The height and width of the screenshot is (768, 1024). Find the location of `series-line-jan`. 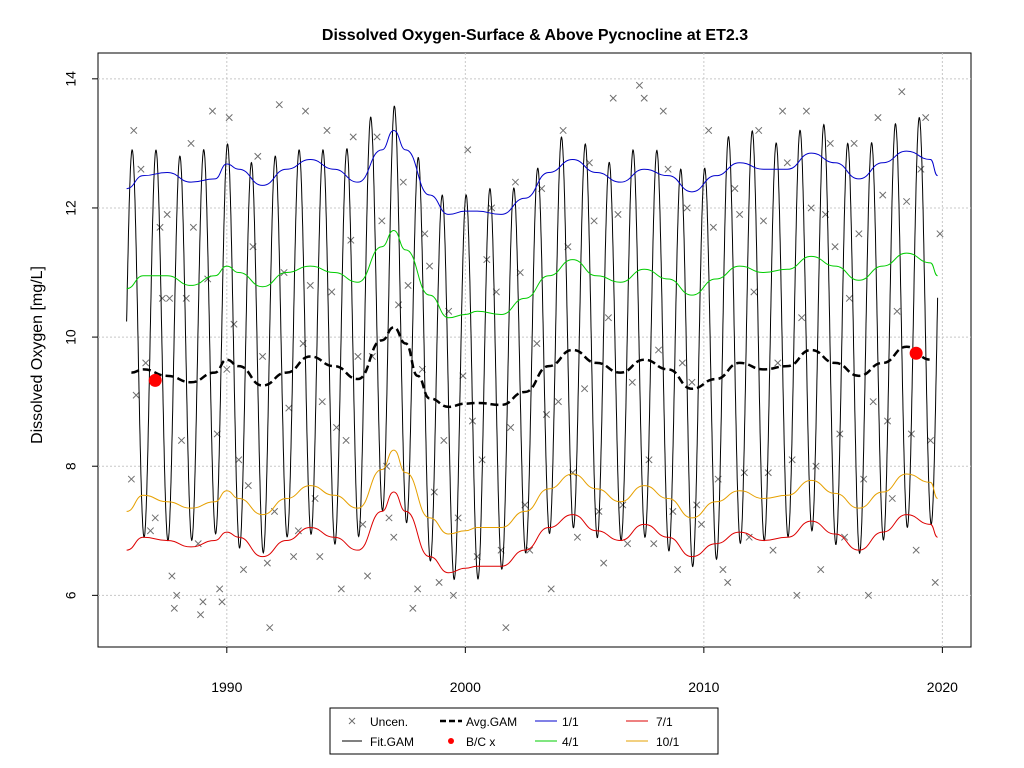

series-line-jan is located at coordinates (532, 172).